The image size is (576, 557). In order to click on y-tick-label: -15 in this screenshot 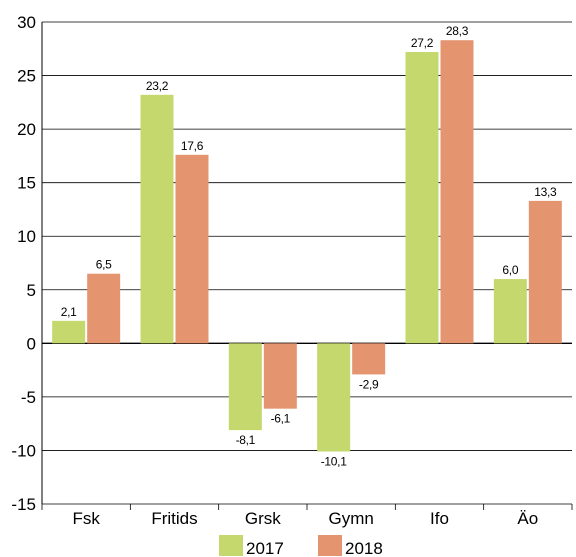, I will do `click(23, 504)`.